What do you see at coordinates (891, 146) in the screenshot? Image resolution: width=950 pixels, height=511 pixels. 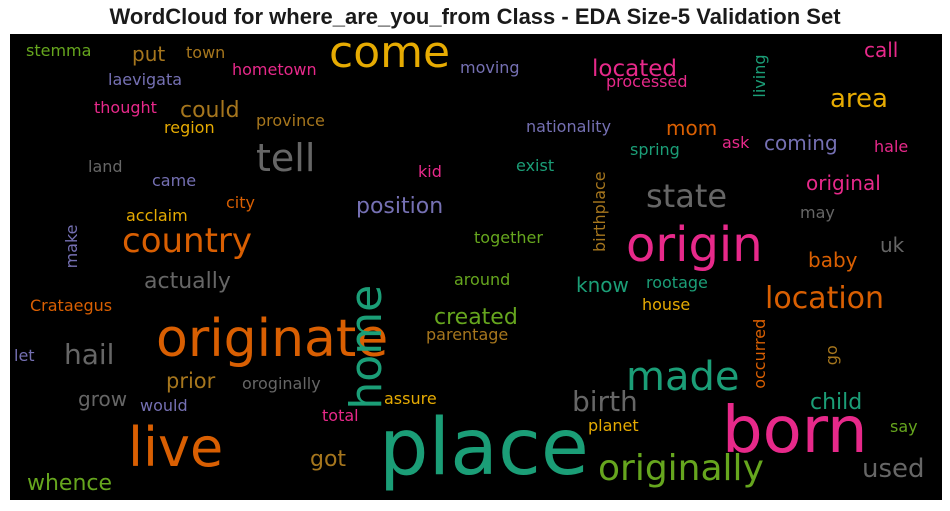 I see `word-hale: hale` at bounding box center [891, 146].